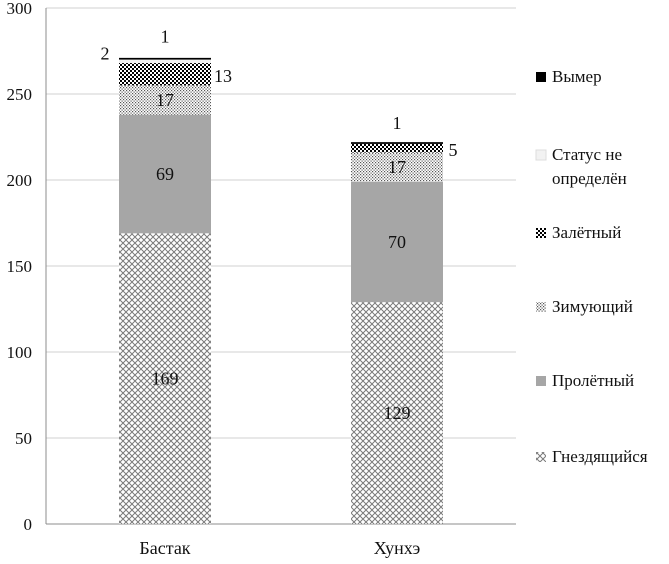 This screenshot has height=564, width=669. I want to click on legend-label: Гнездящийся, so click(600, 456).